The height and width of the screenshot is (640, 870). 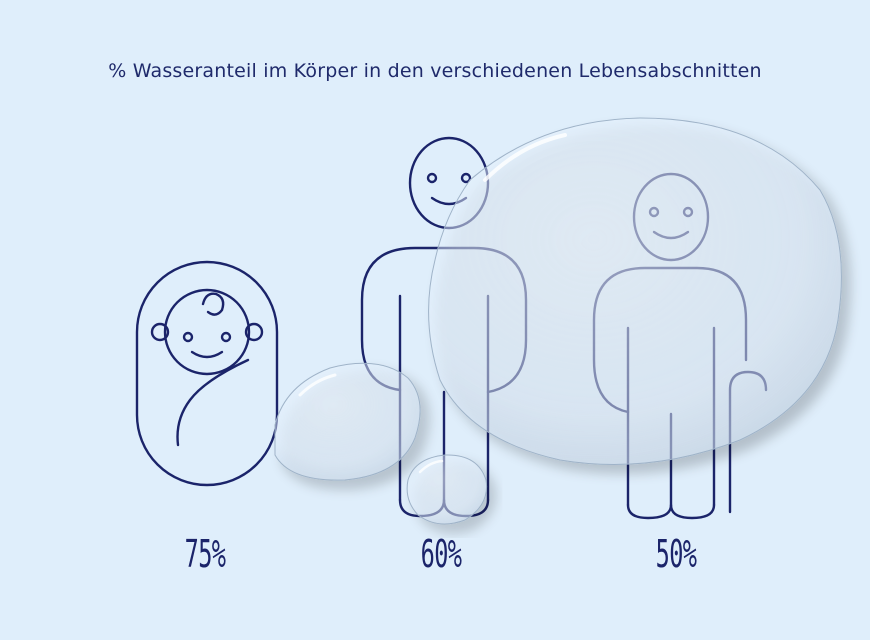 What do you see at coordinates (441, 554) in the screenshot?
I see `adult-water-percentage: 60%` at bounding box center [441, 554].